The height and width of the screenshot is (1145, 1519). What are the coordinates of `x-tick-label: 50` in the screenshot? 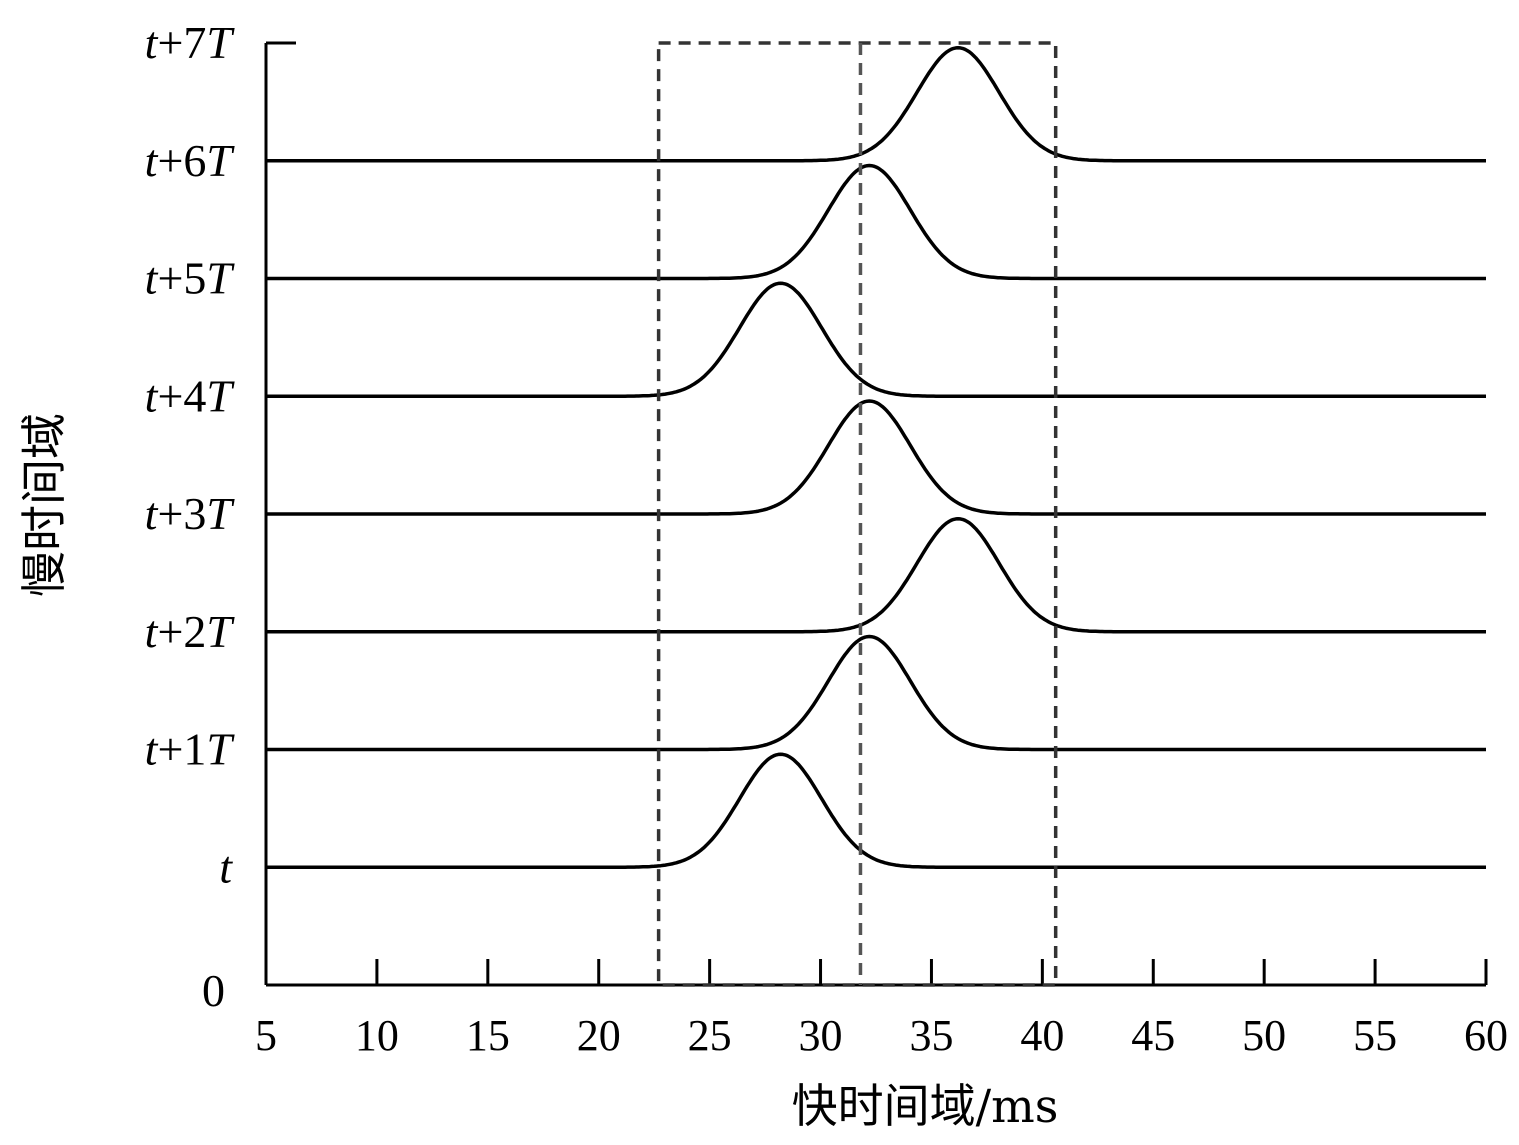 It's located at (1264, 1035).